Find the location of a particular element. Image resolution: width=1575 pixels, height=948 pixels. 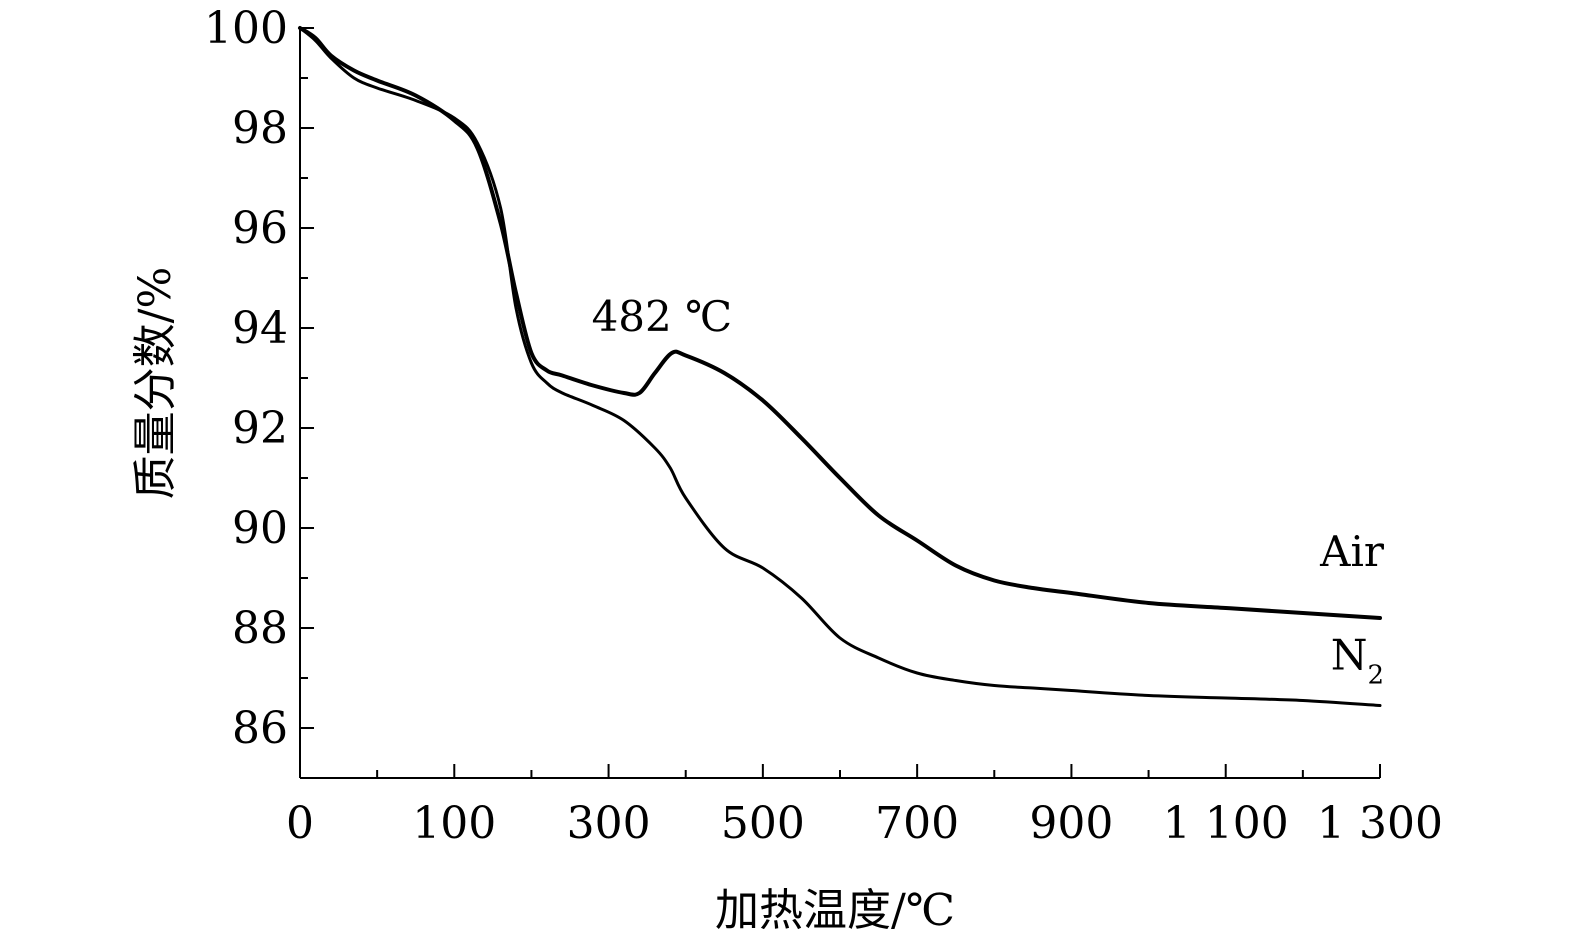

y-tick-label: 90 is located at coordinates (260, 528).